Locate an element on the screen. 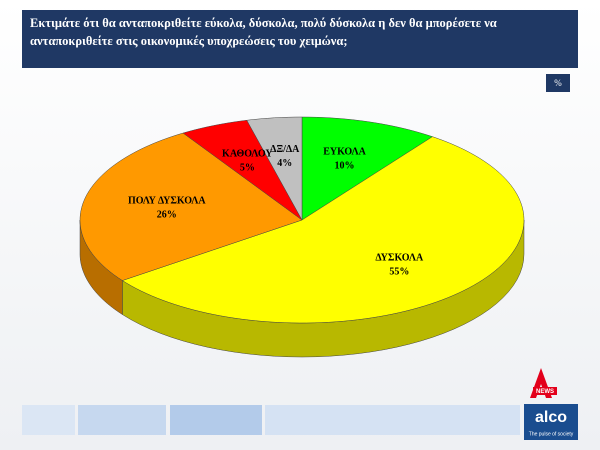  badge-text: NEWS is located at coordinates (545, 392).